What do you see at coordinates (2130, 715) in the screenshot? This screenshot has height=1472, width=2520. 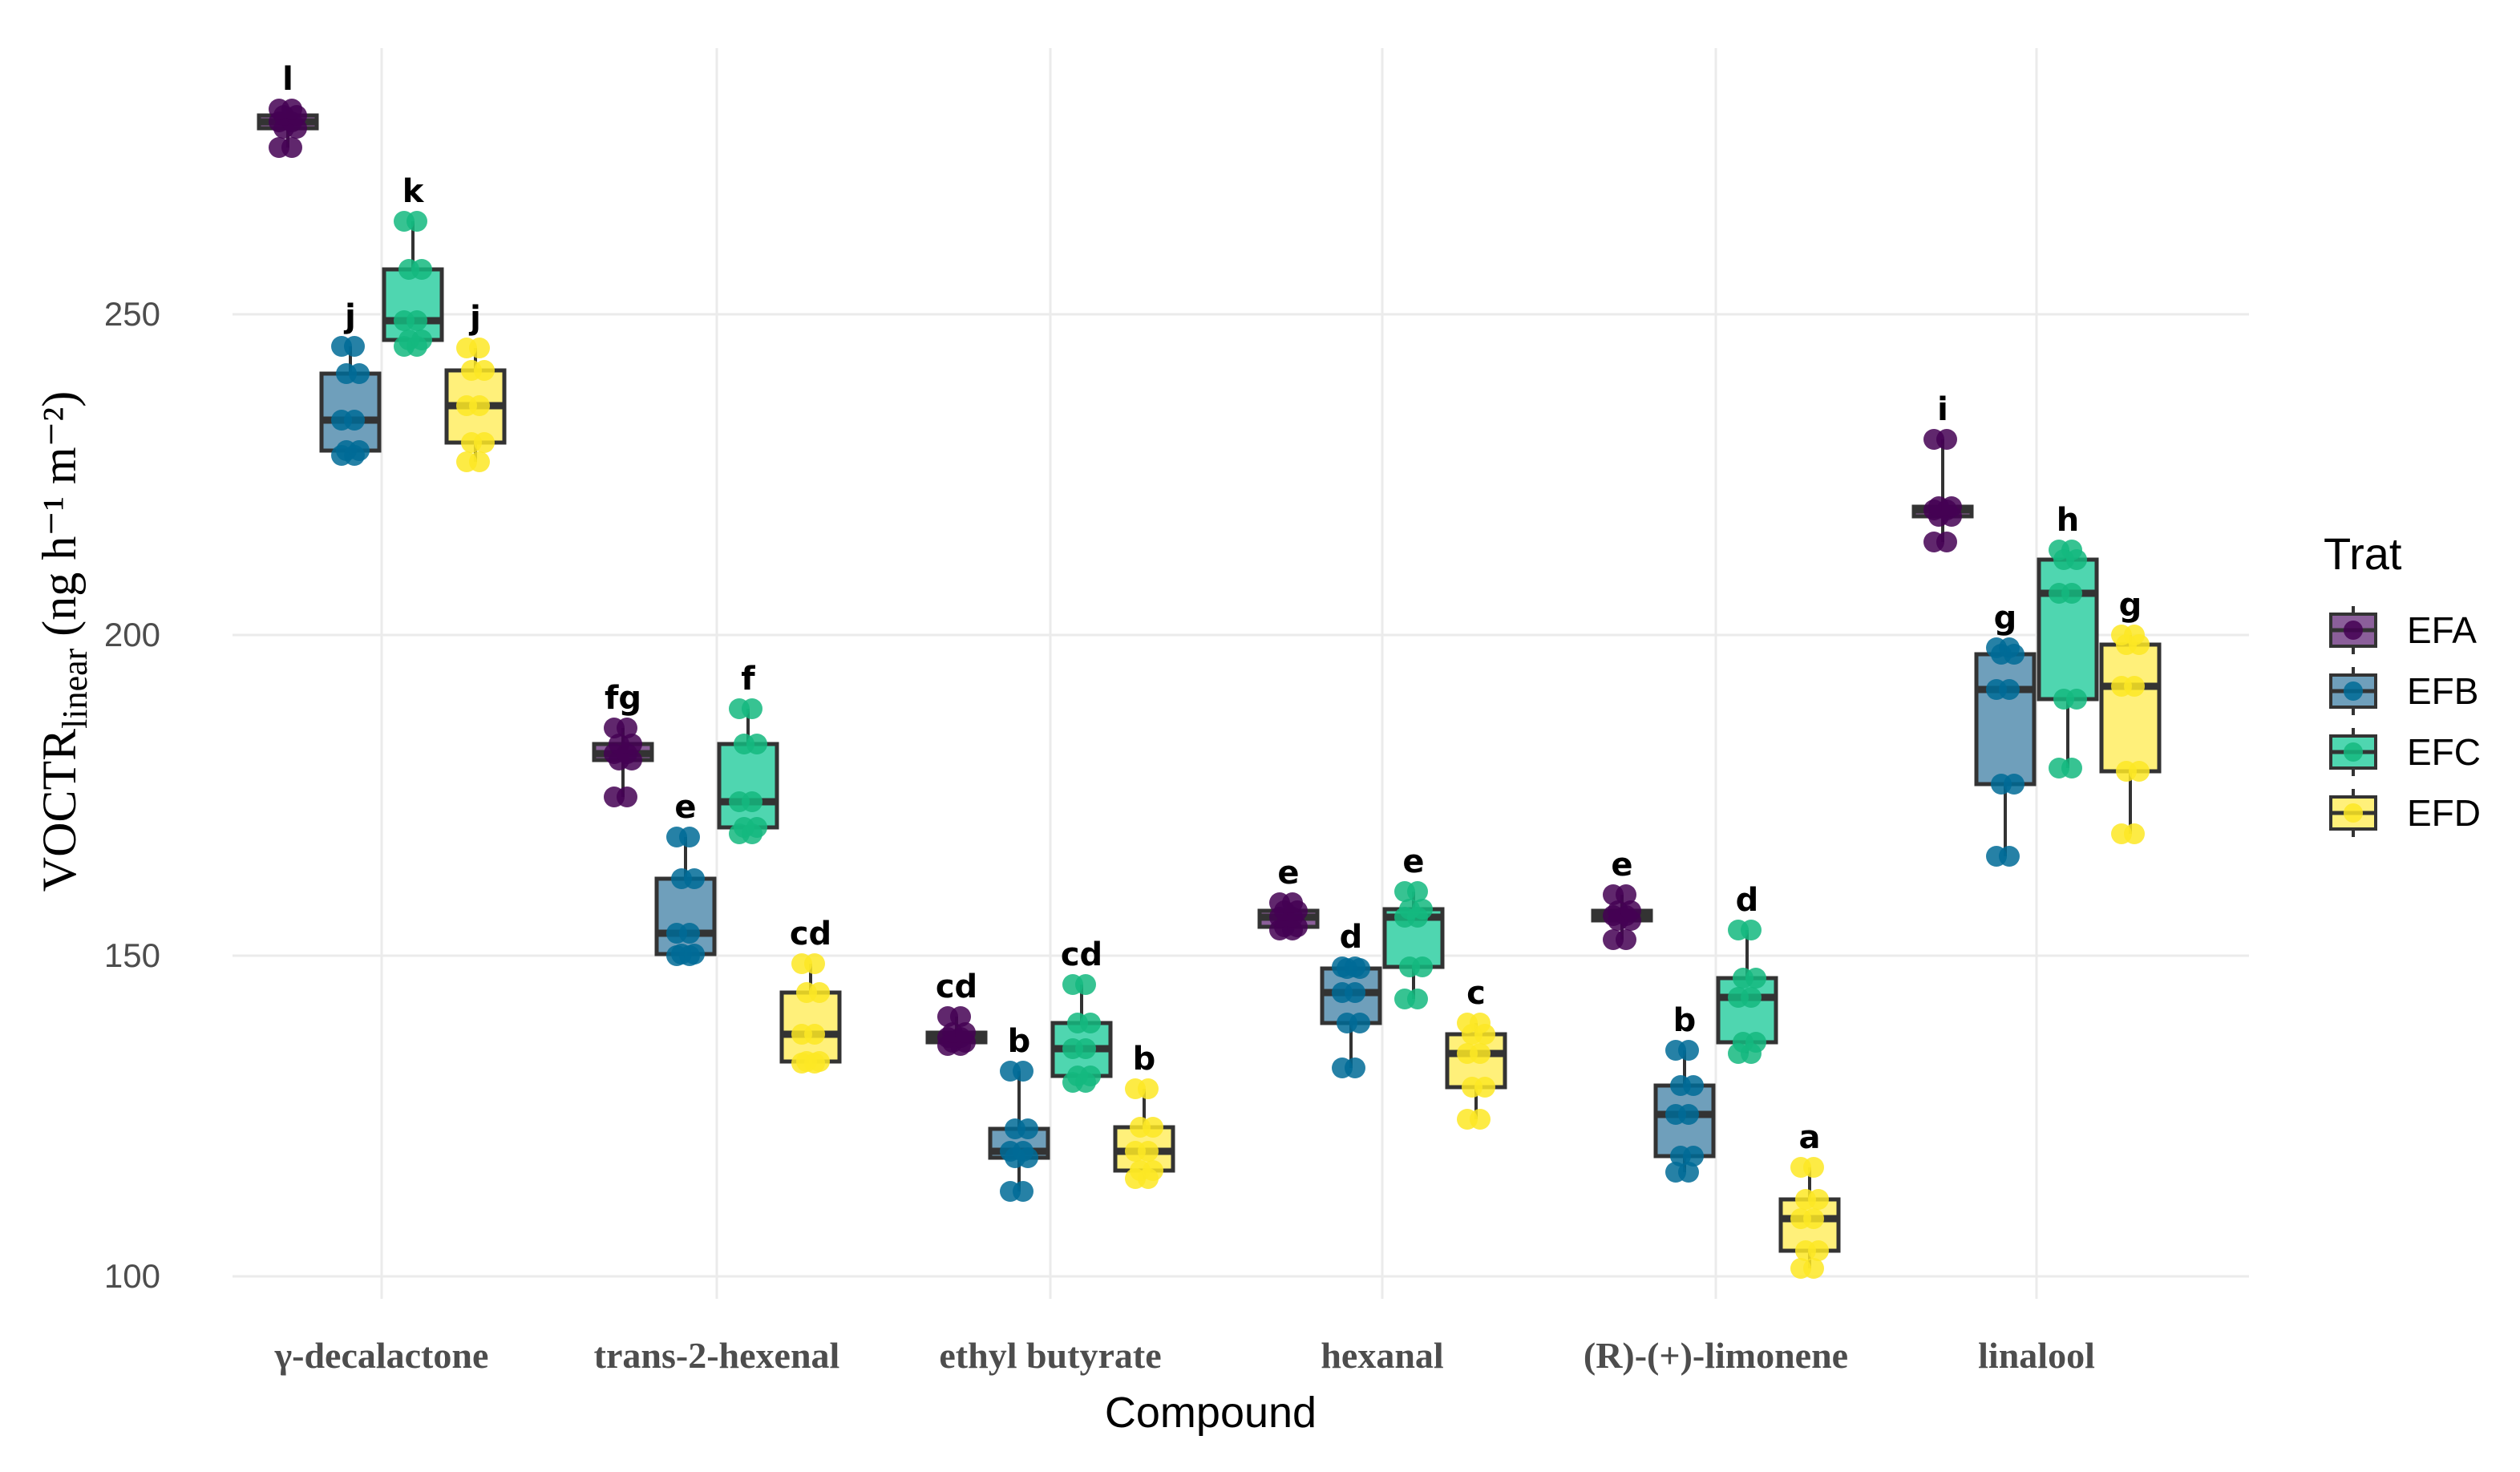 I see `box-efd: g` at bounding box center [2130, 715].